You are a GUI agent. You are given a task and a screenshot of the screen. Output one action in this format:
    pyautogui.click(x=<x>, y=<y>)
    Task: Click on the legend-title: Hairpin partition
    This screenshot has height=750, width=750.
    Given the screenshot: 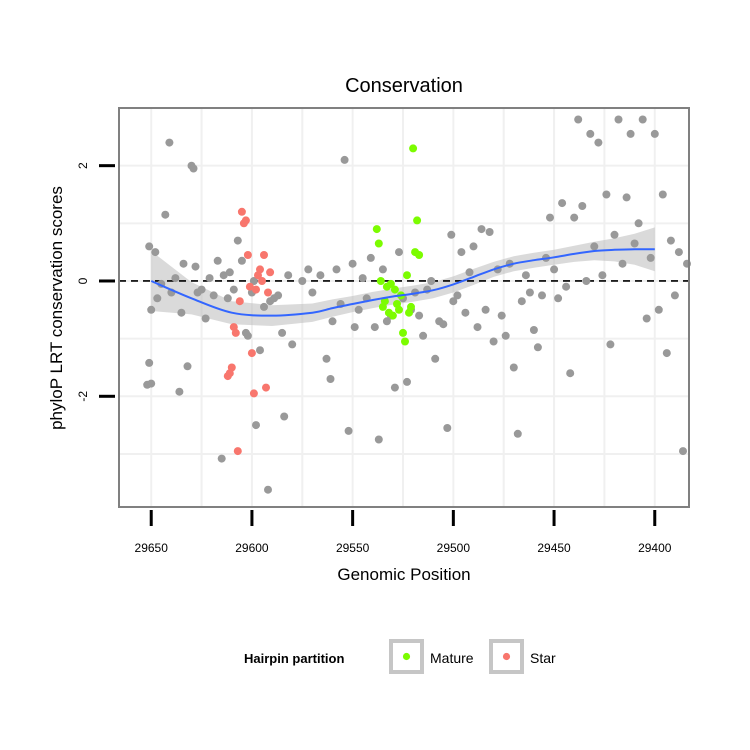 What is the action you would take?
    pyautogui.click(x=294, y=658)
    